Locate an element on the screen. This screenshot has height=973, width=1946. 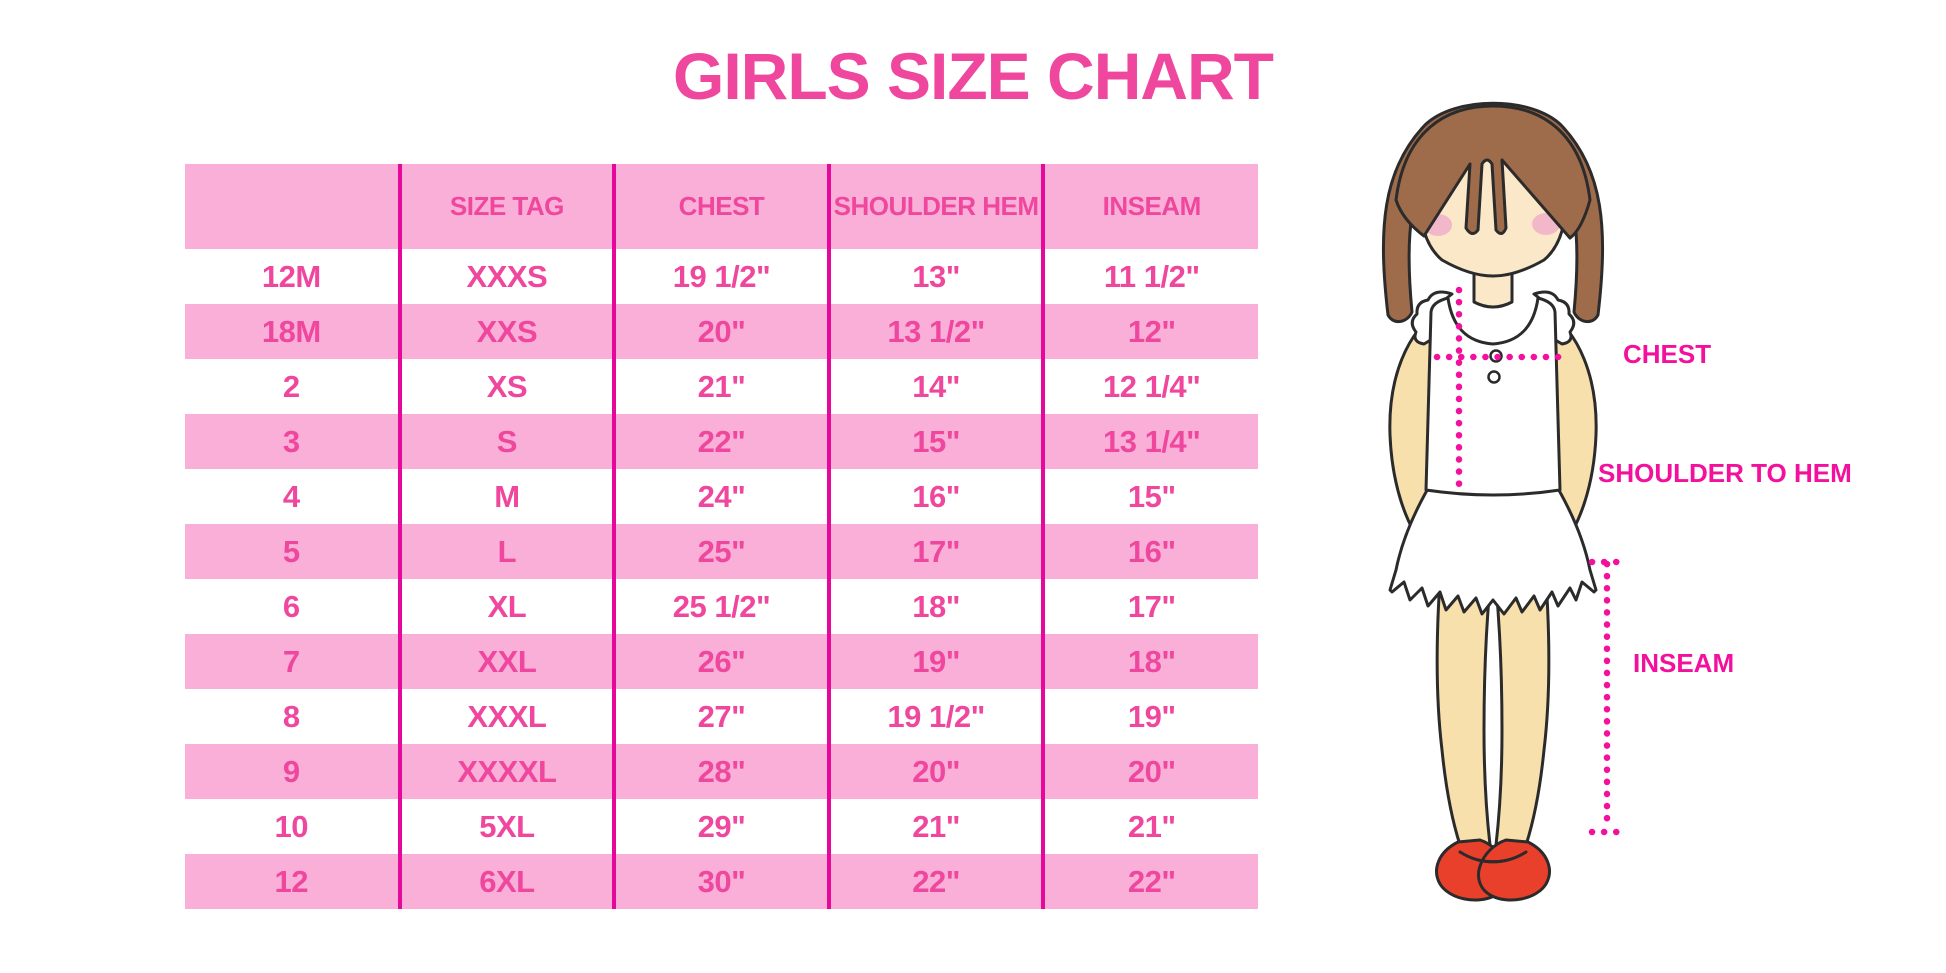
table-row: 18M XXS 20" 13 1/2" 12" is located at coordinates (721, 331).